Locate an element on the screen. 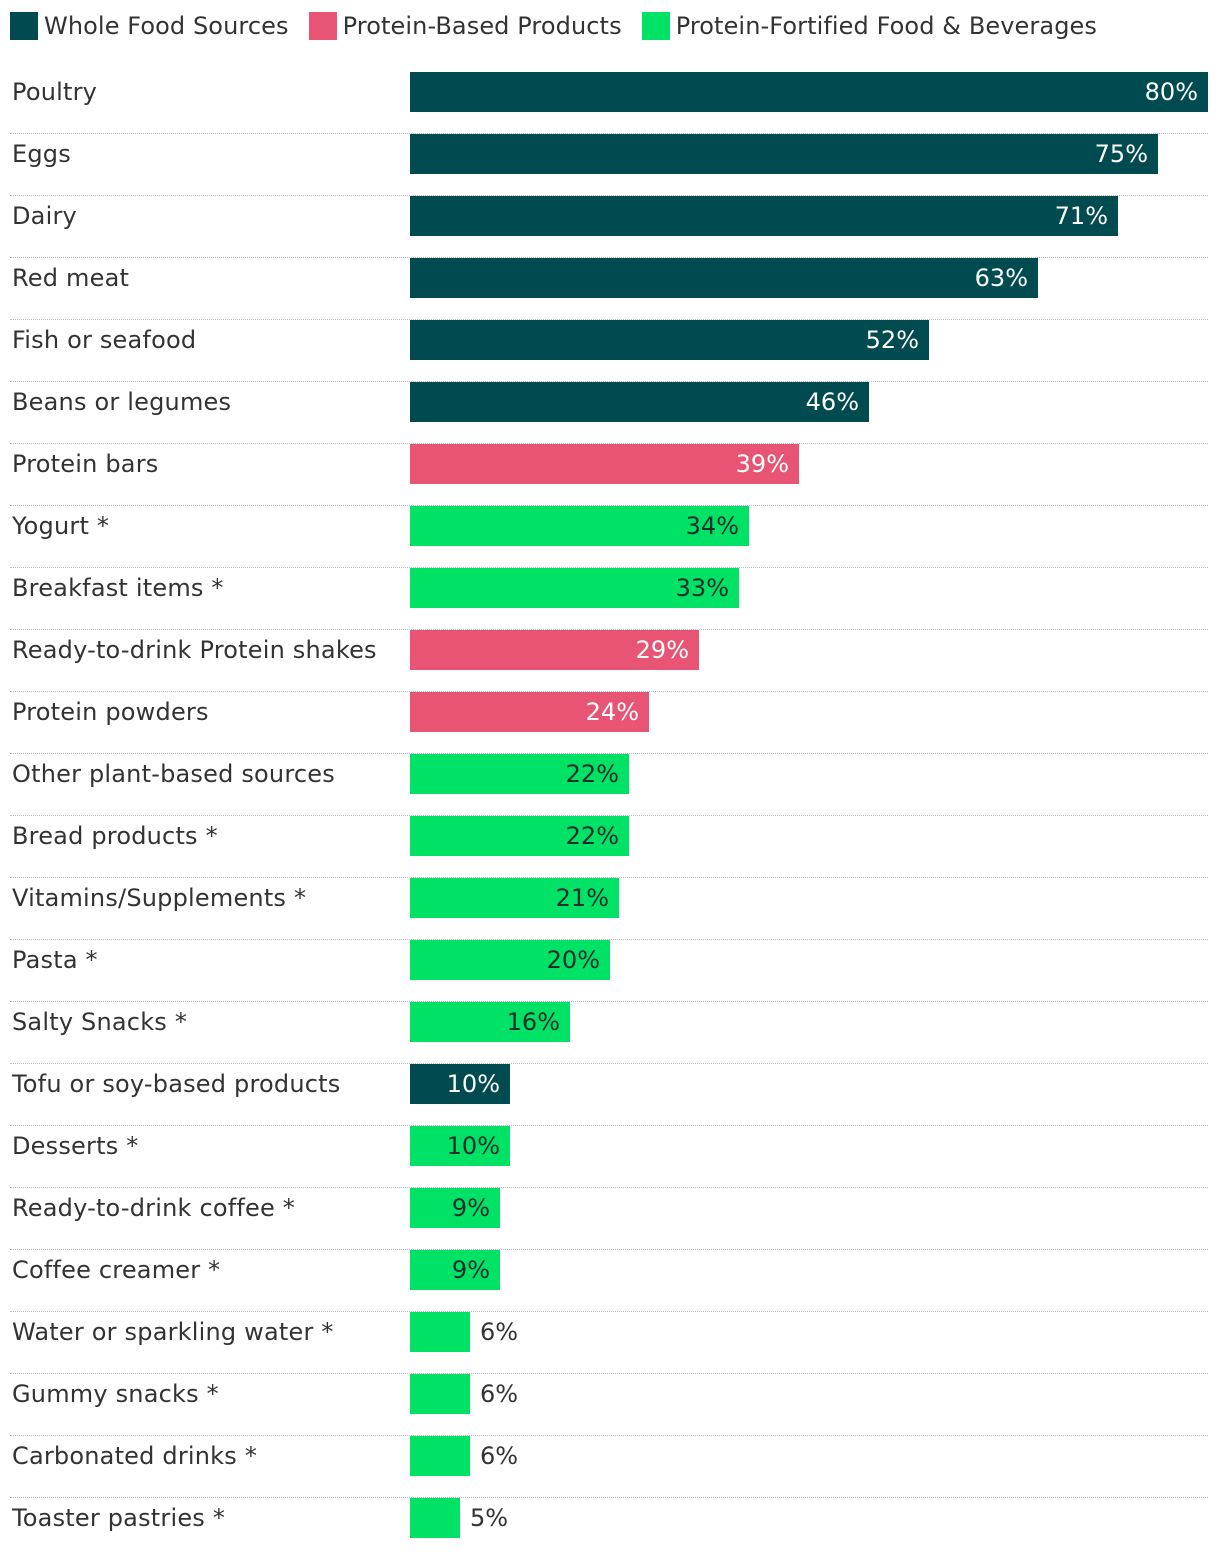 Image resolution: width=1220 pixels, height=1560 pixels. bar-row: Water or sparkling water * 6% is located at coordinates (610, 1343).